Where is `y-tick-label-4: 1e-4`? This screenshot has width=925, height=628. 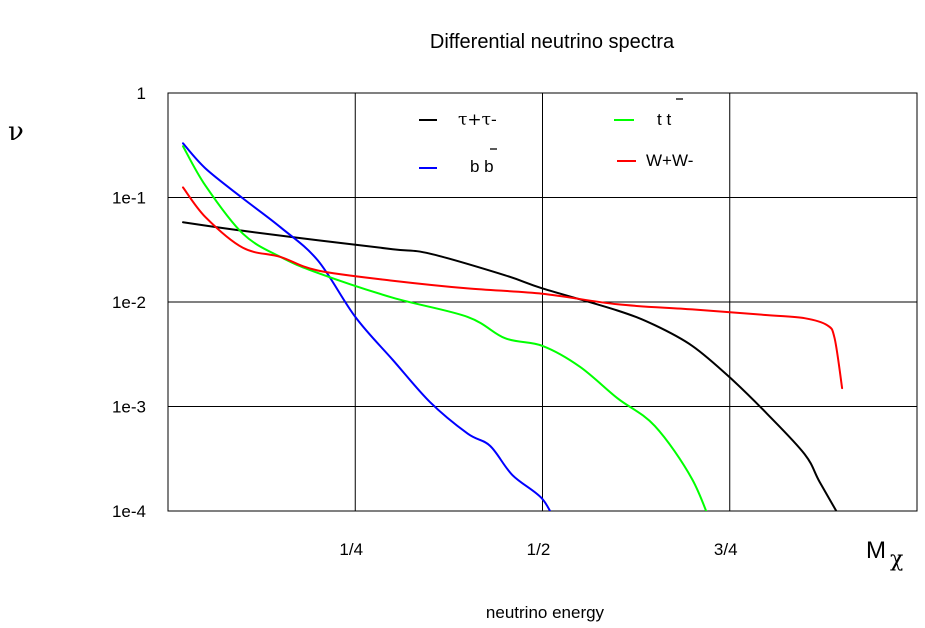 y-tick-label-4: 1e-4 is located at coordinates (129, 511).